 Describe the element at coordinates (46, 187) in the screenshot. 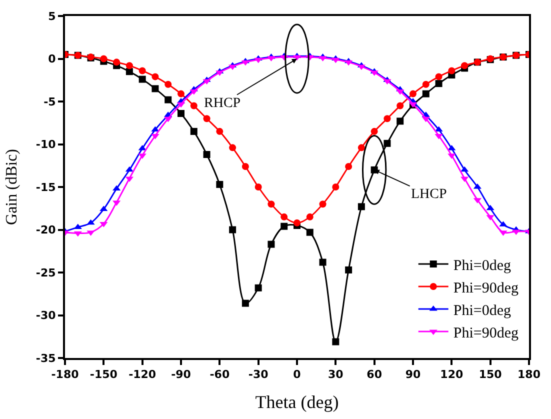

I see `y-tick-label: -15` at that location.